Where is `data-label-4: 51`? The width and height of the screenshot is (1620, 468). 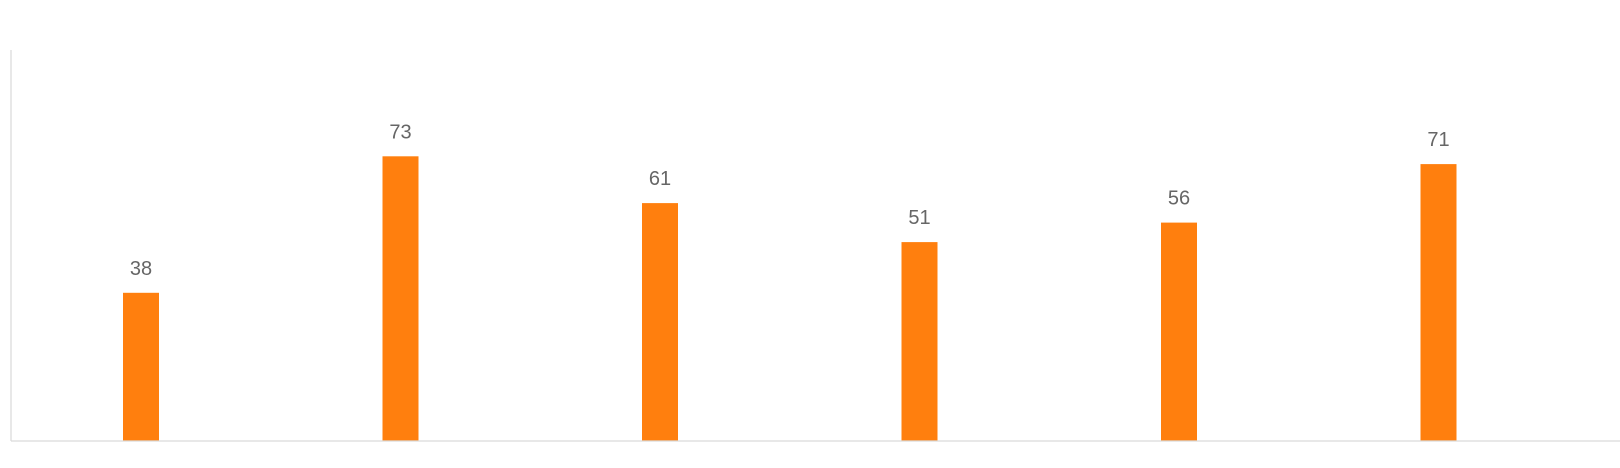
data-label-4: 51 is located at coordinates (919, 218).